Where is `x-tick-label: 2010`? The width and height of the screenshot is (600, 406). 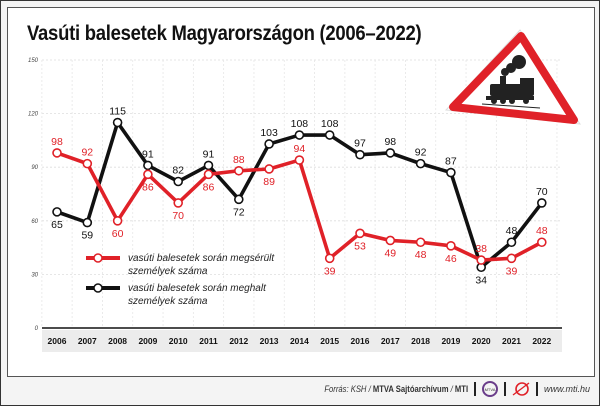 x-tick-label: 2010 is located at coordinates (178, 341).